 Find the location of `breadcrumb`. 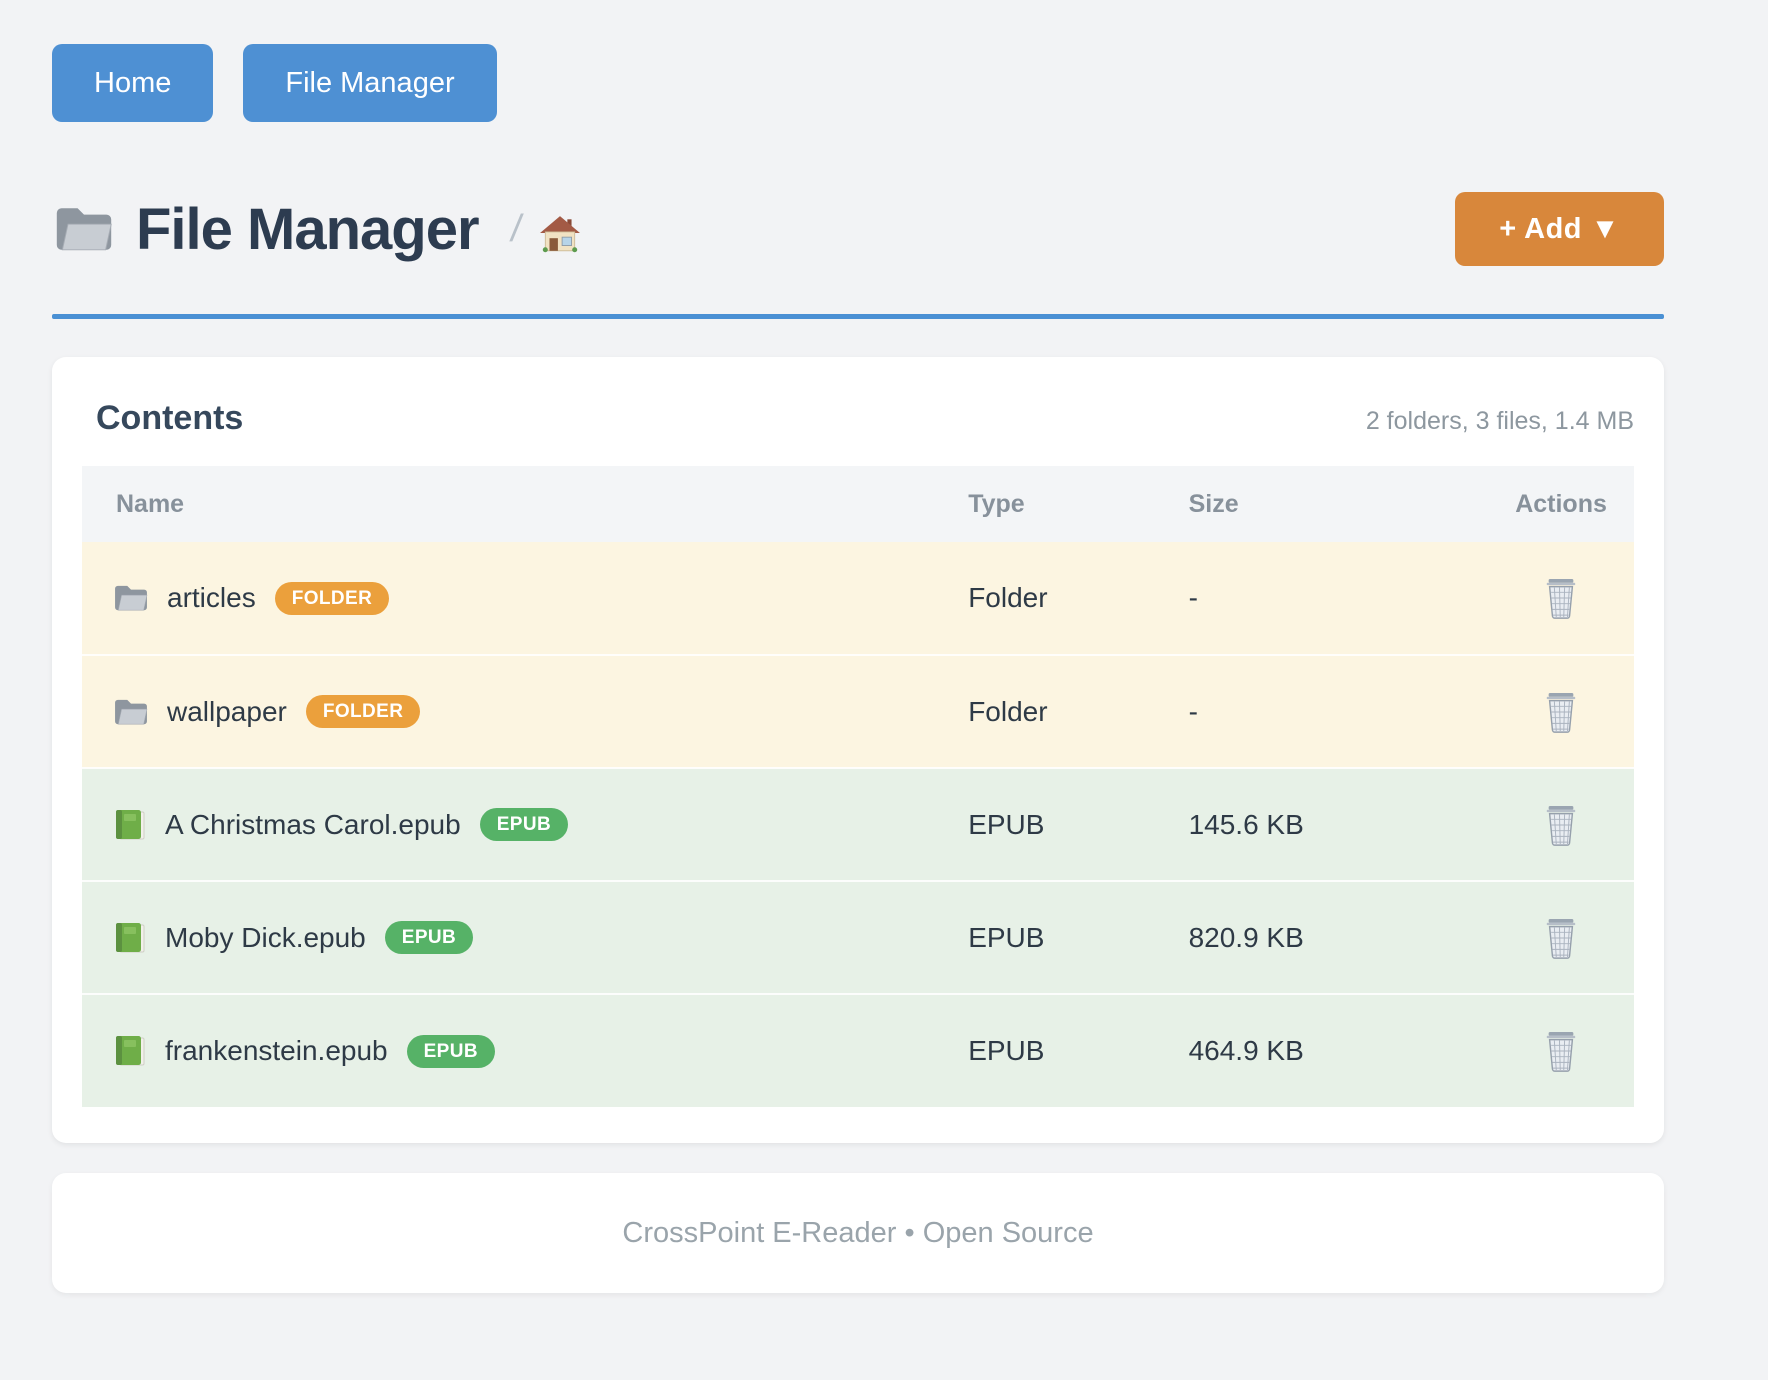

breadcrumb is located at coordinates (560, 234).